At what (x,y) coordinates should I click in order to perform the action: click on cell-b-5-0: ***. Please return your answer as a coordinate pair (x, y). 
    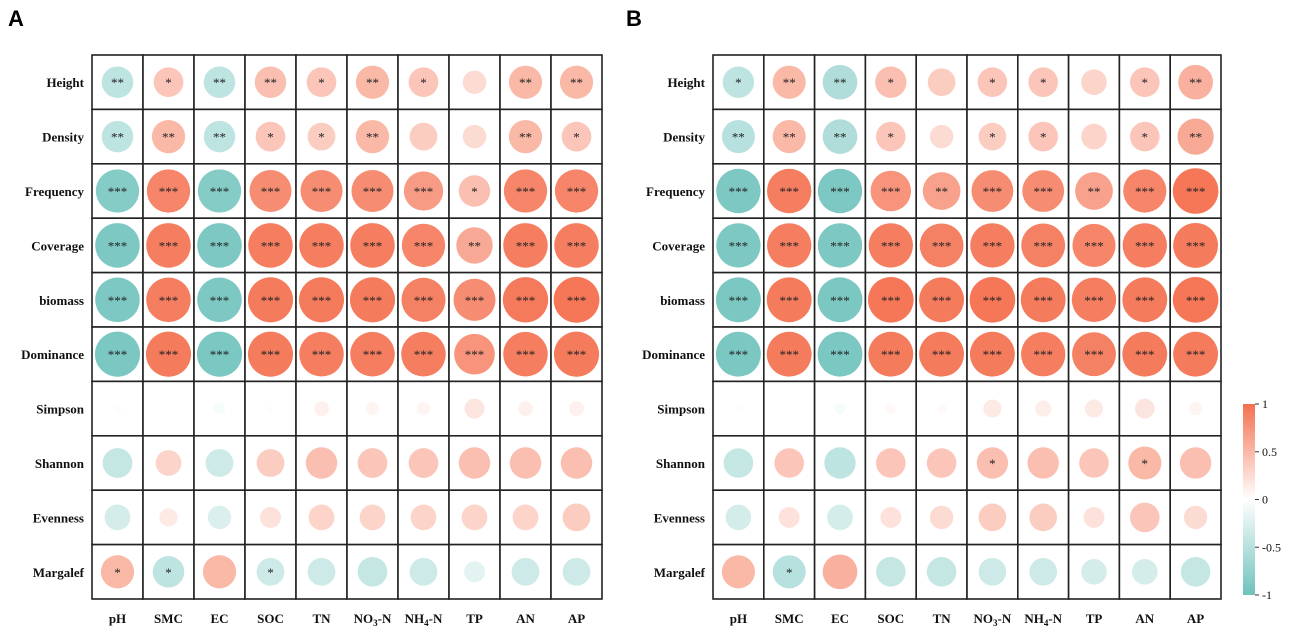
    Looking at the image, I should click on (738, 354).